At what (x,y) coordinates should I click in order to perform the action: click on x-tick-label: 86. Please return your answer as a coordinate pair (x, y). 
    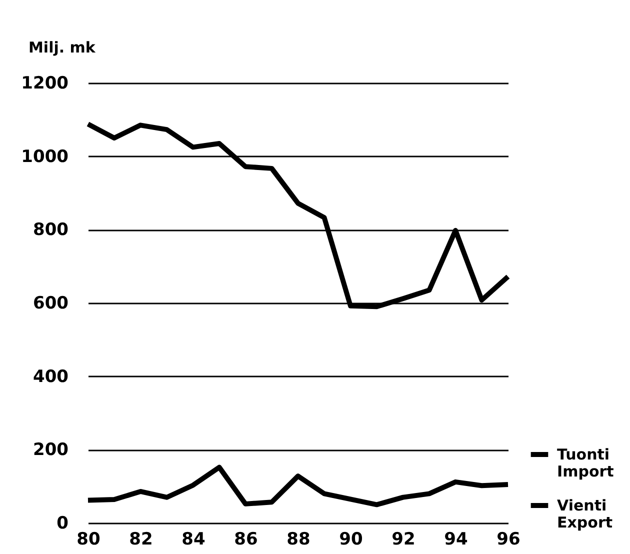
    Looking at the image, I should click on (246, 540).